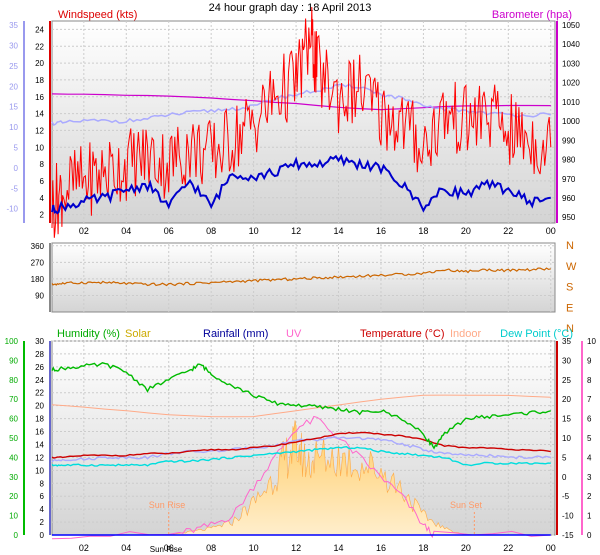  I want to click on x-tick-label: 22, so click(508, 231).